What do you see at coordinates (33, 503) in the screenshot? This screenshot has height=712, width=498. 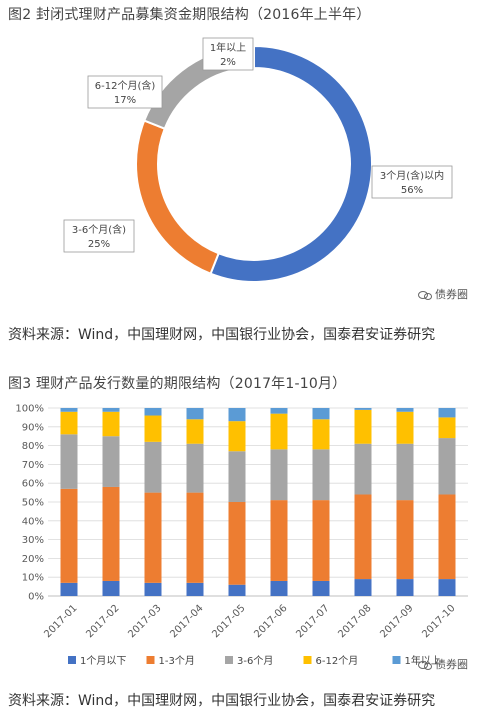 I see `y-tick-label: 50%` at bounding box center [33, 503].